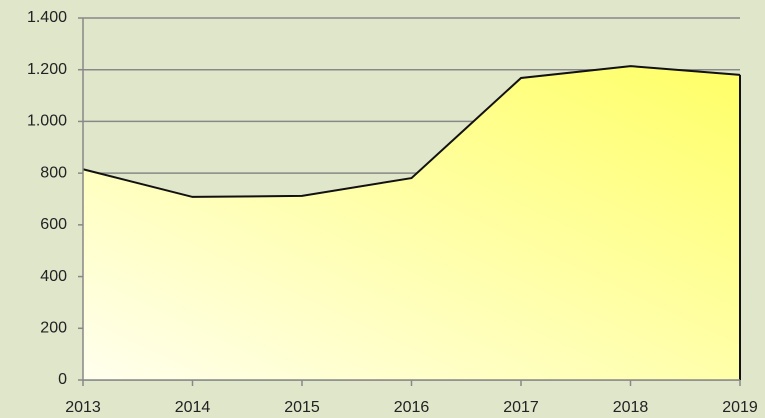  Describe the element at coordinates (53, 224) in the screenshot. I see `y-tick-label: 600` at that location.